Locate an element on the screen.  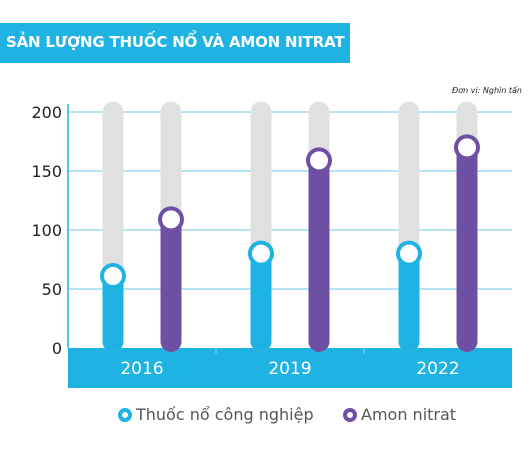
point-2016-s0 is located at coordinates (113, 276).